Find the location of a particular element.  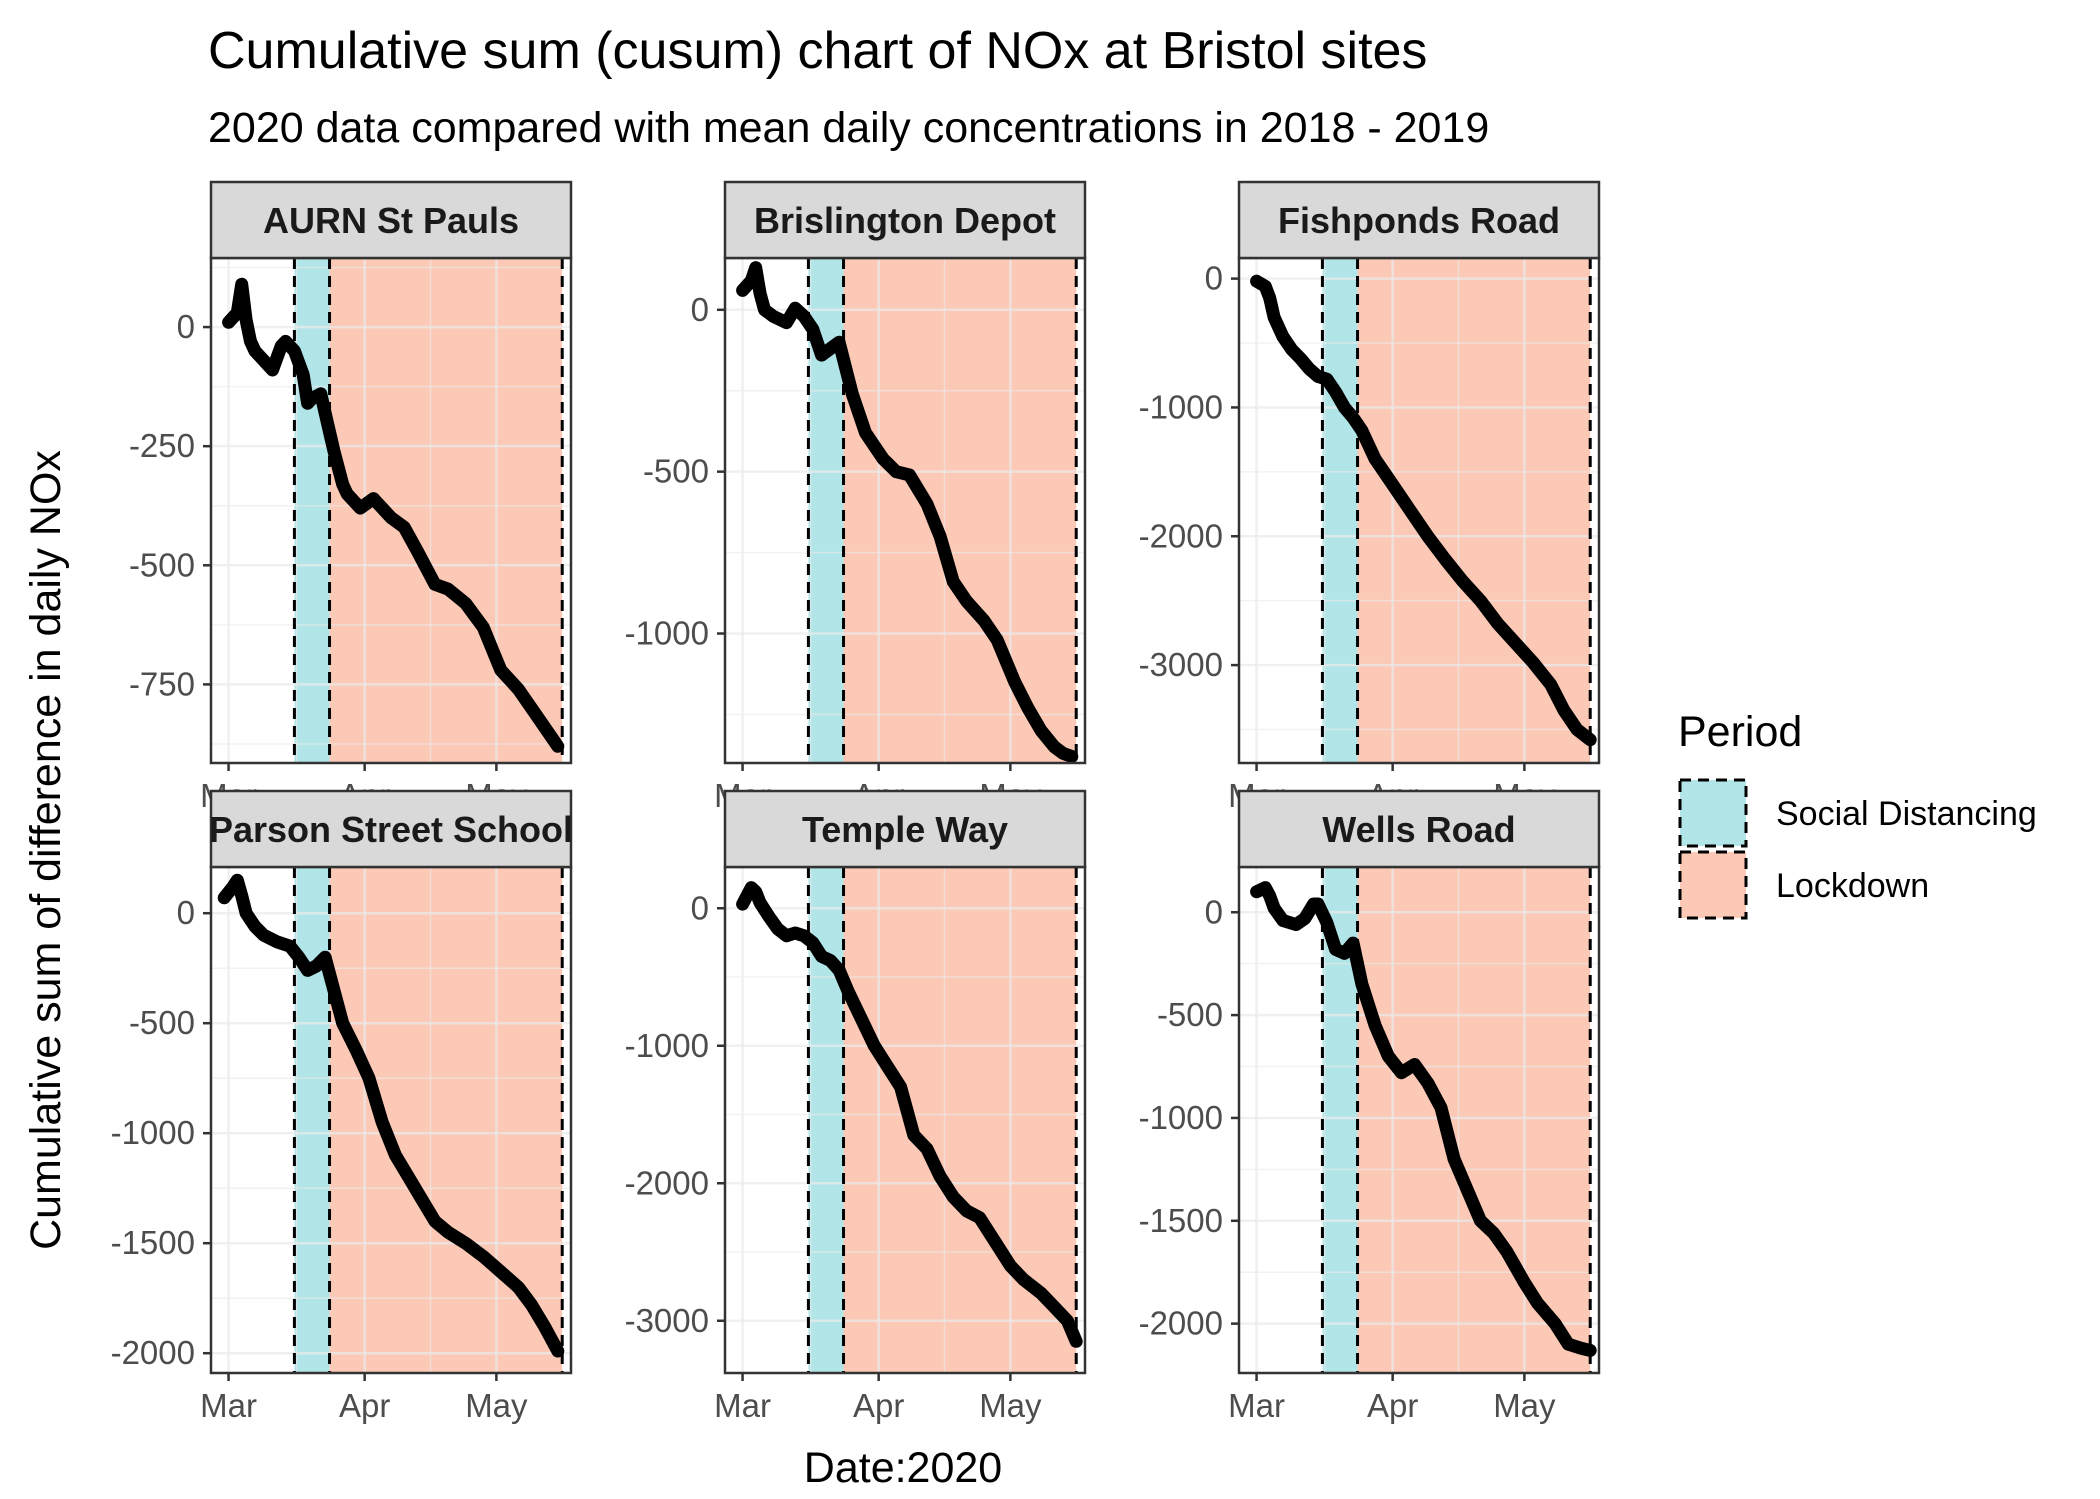

y-tick-label: -750 is located at coordinates (162, 683).